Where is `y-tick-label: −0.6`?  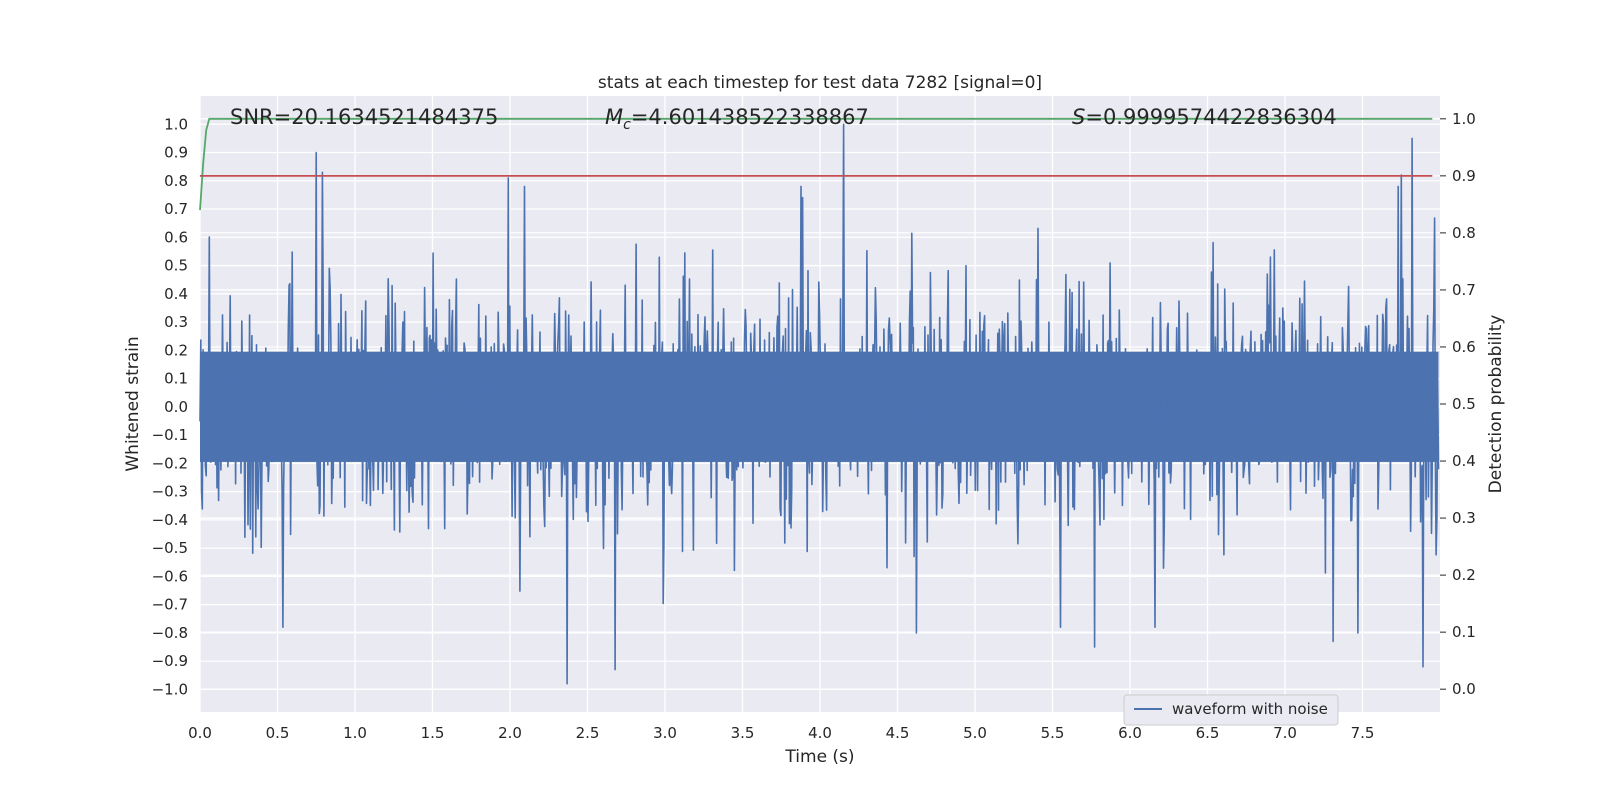 y-tick-label: −0.6 is located at coordinates (170, 576).